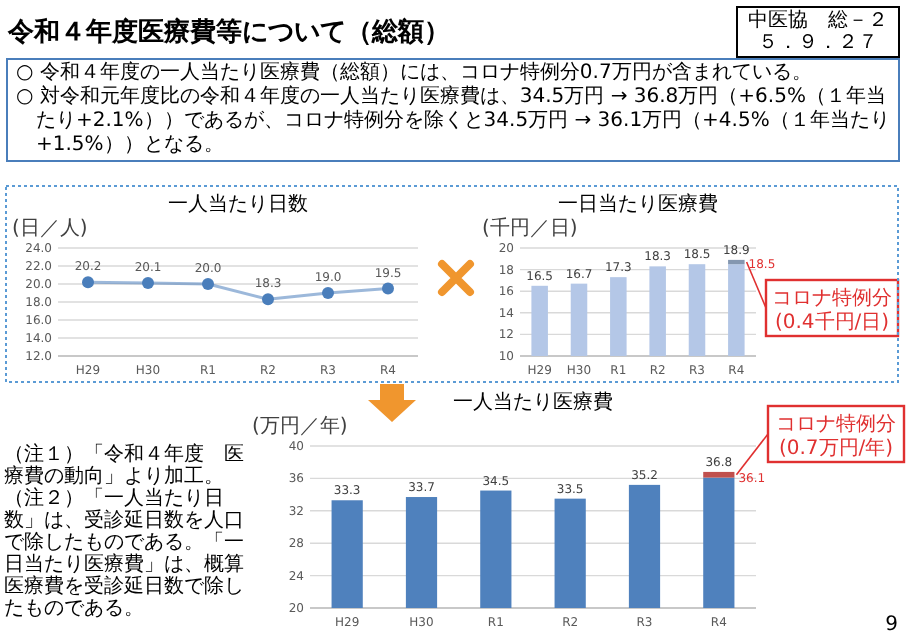 The image size is (906, 640). What do you see at coordinates (832, 310) in the screenshot?
I see `annotation: コロナ特例分 (0.4千円/日)` at bounding box center [832, 310].